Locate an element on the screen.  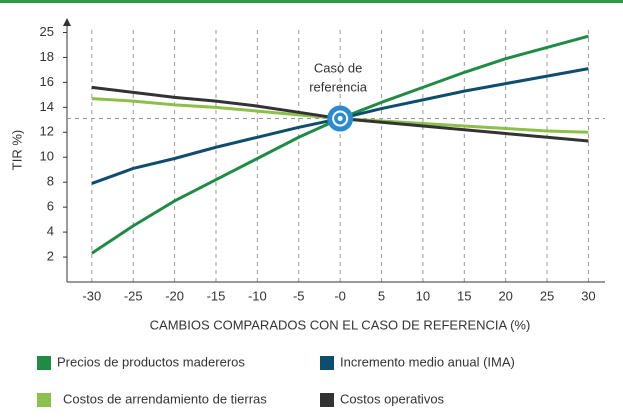
top-bar is located at coordinates (311, 1).